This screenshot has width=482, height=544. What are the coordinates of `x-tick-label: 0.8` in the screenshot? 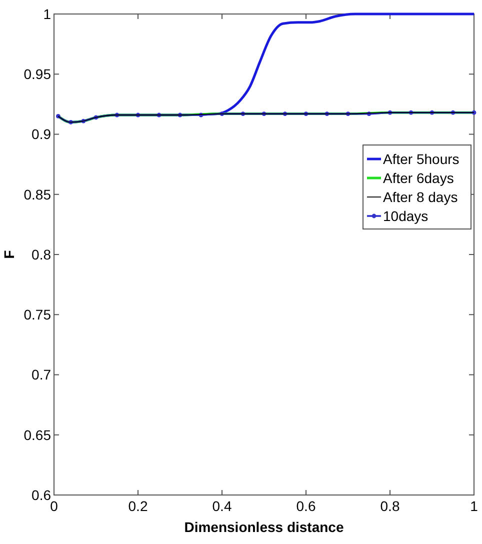 It's located at (390, 506).